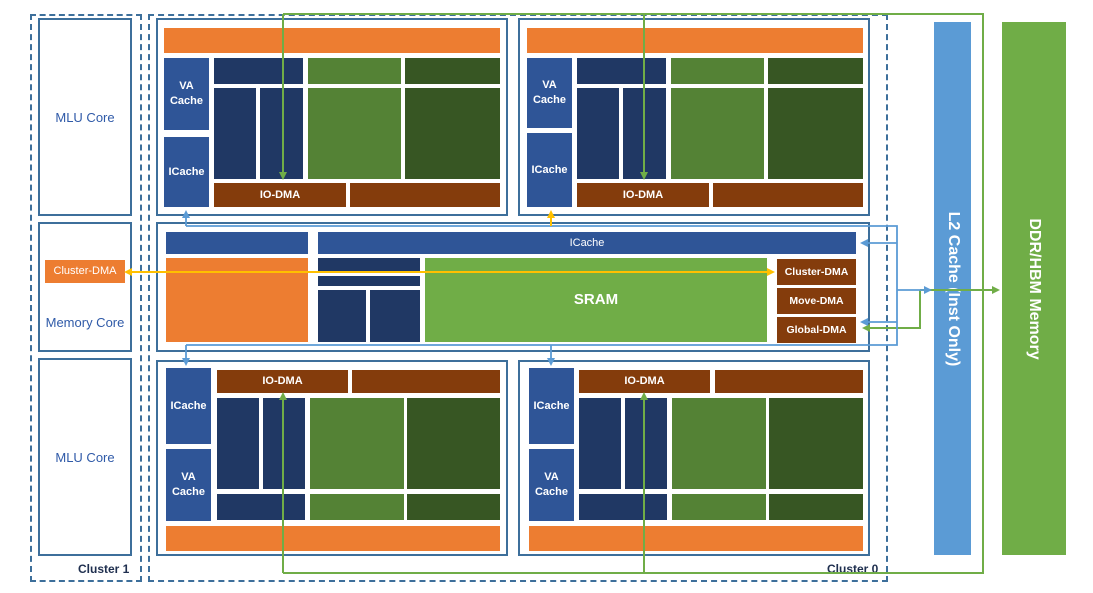 The height and width of the screenshot is (593, 1093). What do you see at coordinates (85, 287) in the screenshot?
I see `memory-core: Memory Core` at bounding box center [85, 287].